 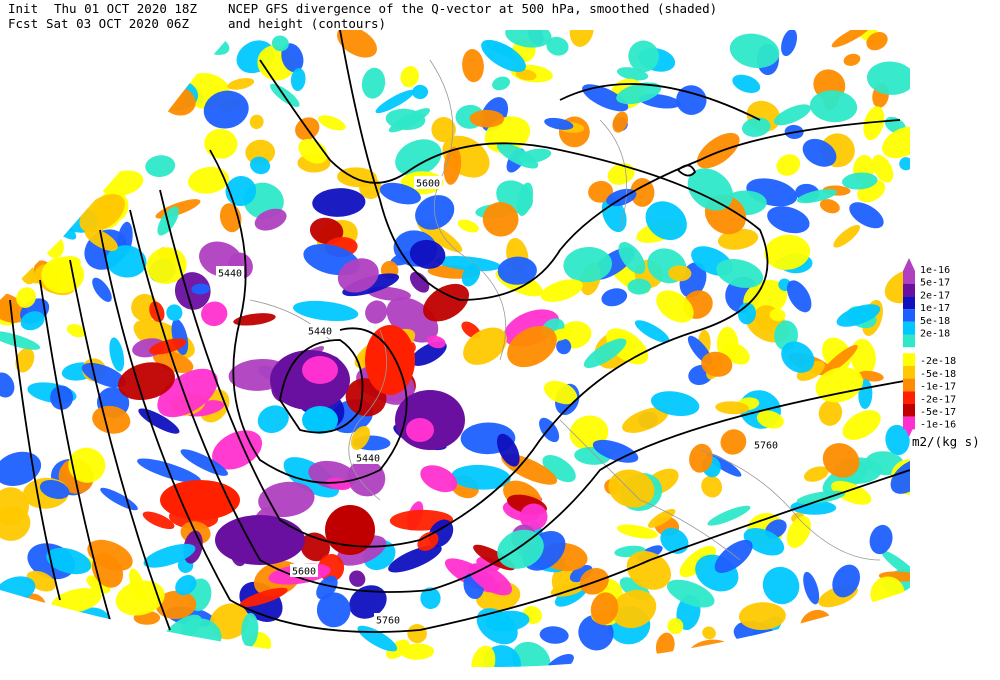 What do you see at coordinates (938, 361) in the screenshot?
I see `colorbar-label: -2e-18` at bounding box center [938, 361].